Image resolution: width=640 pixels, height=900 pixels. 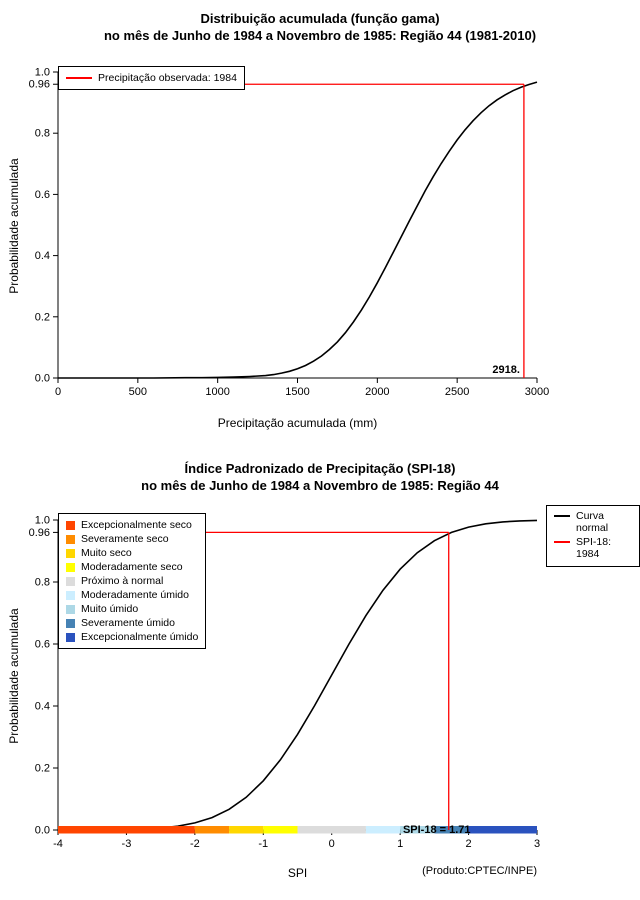 I want to click on spi-curve-legend: Curva normal SPI-18: 1984, so click(x=593, y=536).